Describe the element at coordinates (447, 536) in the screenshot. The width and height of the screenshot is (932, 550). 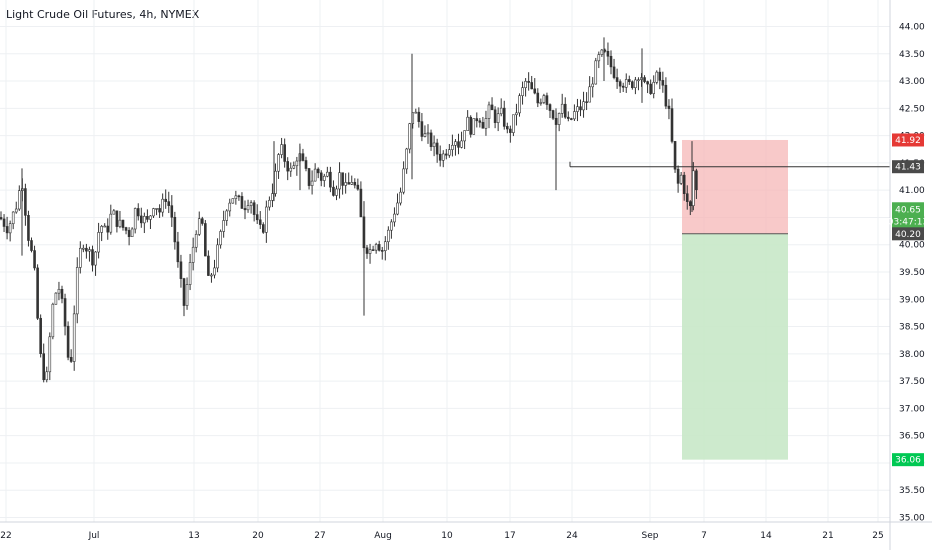
I see `time-tick-label: 10` at that location.